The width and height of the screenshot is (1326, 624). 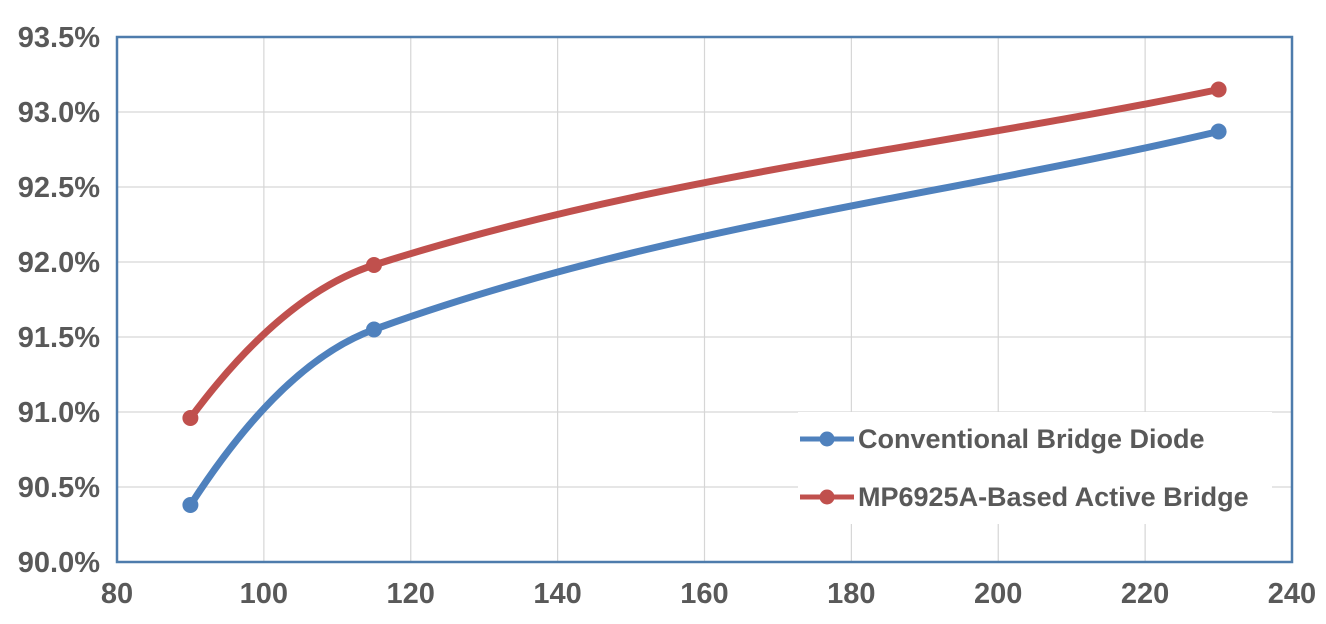 I want to click on legend-marker-blue-icon, so click(x=827, y=439).